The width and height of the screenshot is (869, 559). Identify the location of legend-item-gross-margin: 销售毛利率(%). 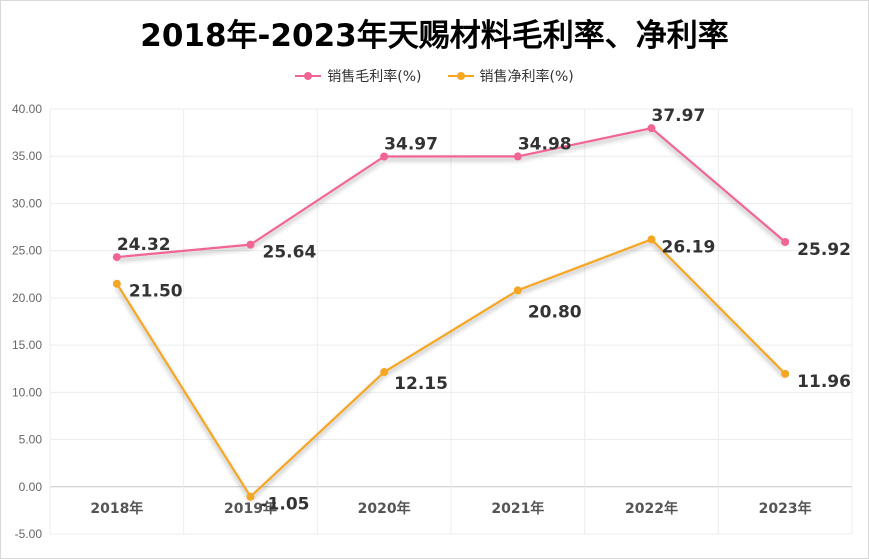
(358, 76).